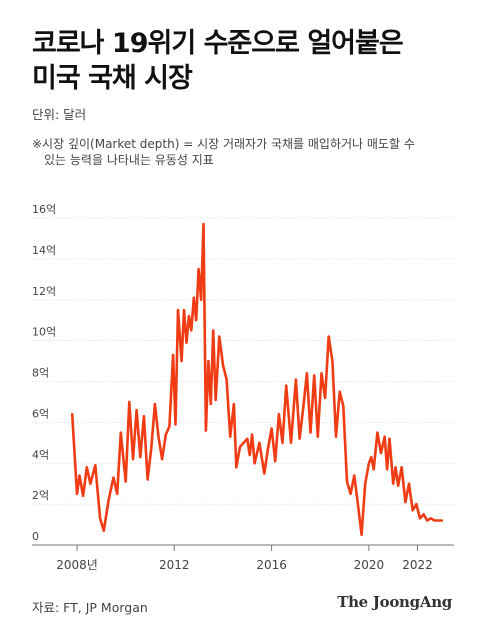 The width and height of the screenshot is (480, 631). What do you see at coordinates (40, 413) in the screenshot?
I see `y-tick-label: 6억` at bounding box center [40, 413].